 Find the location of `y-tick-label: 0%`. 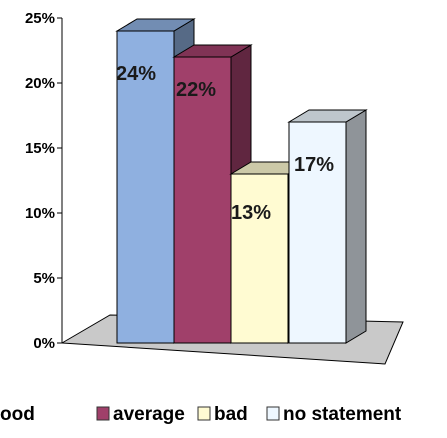

y-tick-label: 0% is located at coordinates (44, 343).